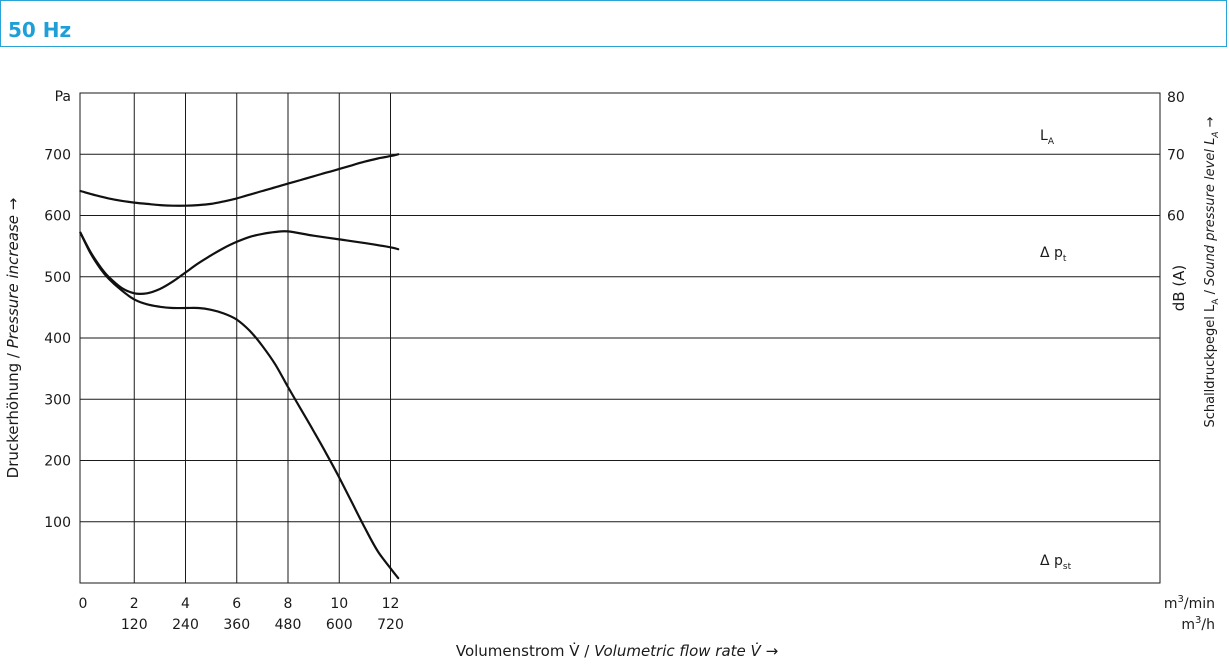 This screenshot has height=664, width=1229. What do you see at coordinates (134, 625) in the screenshot?
I see `x-secondary-tick-label: 120` at bounding box center [134, 625].